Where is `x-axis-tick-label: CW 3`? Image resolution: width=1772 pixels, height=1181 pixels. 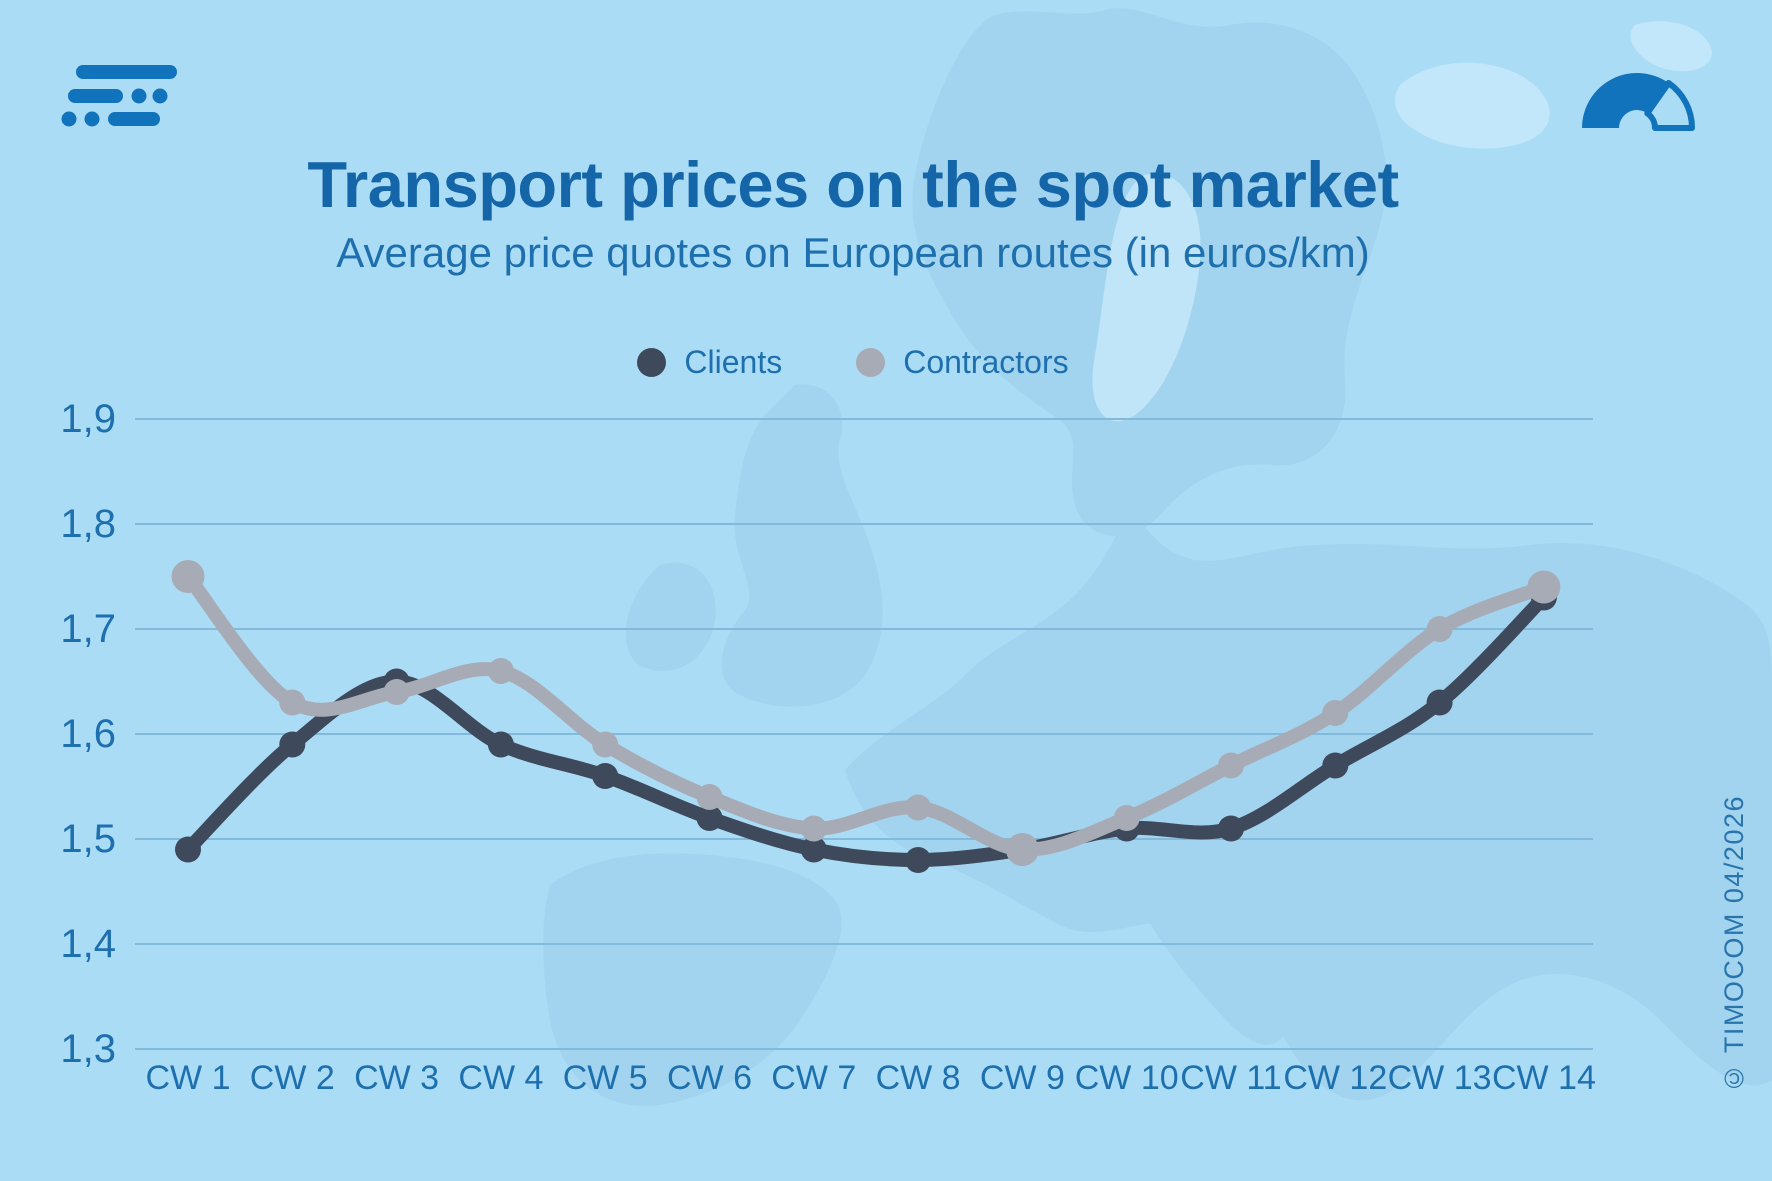
x-axis-tick-label: CW 3 is located at coordinates (396, 1078).